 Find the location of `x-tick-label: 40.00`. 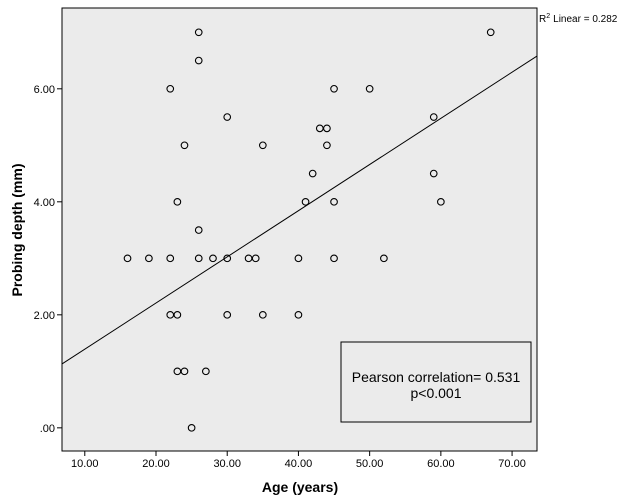

x-tick-label: 40.00 is located at coordinates (299, 464).